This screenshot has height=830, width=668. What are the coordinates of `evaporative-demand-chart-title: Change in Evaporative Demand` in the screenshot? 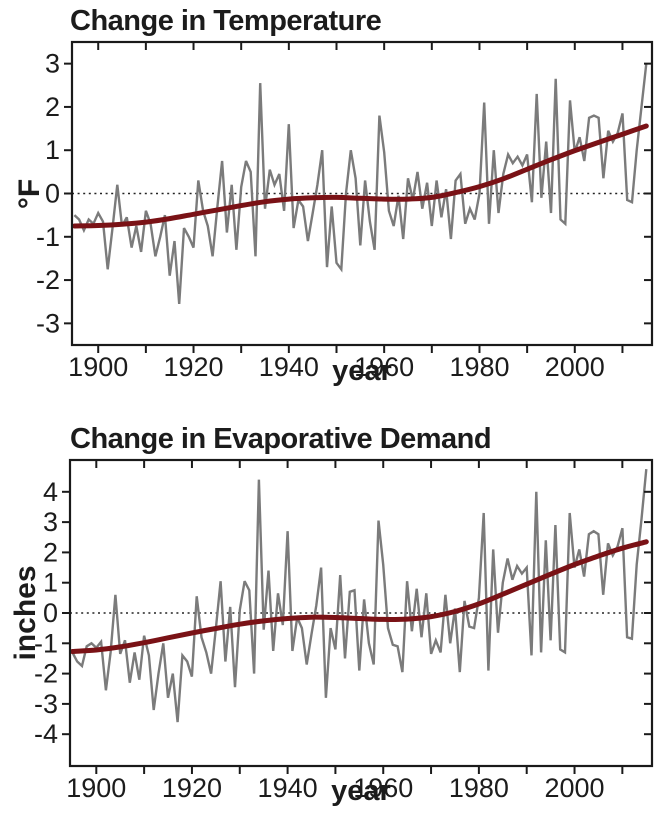 It's located at (281, 439).